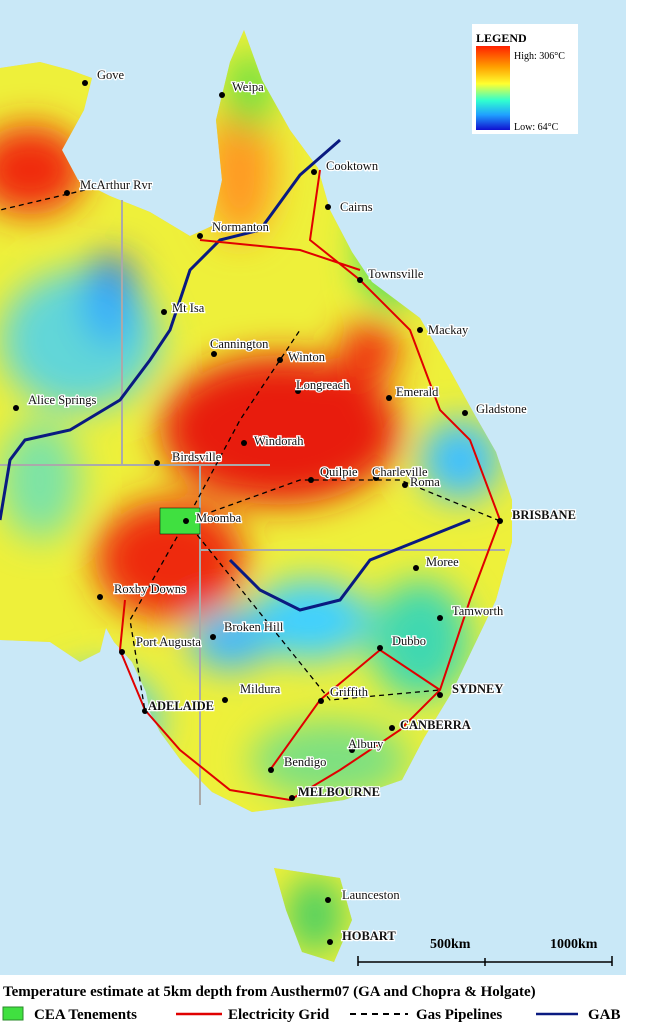  Describe the element at coordinates (305, 762) in the screenshot. I see `city-label: Bendigo` at that location.